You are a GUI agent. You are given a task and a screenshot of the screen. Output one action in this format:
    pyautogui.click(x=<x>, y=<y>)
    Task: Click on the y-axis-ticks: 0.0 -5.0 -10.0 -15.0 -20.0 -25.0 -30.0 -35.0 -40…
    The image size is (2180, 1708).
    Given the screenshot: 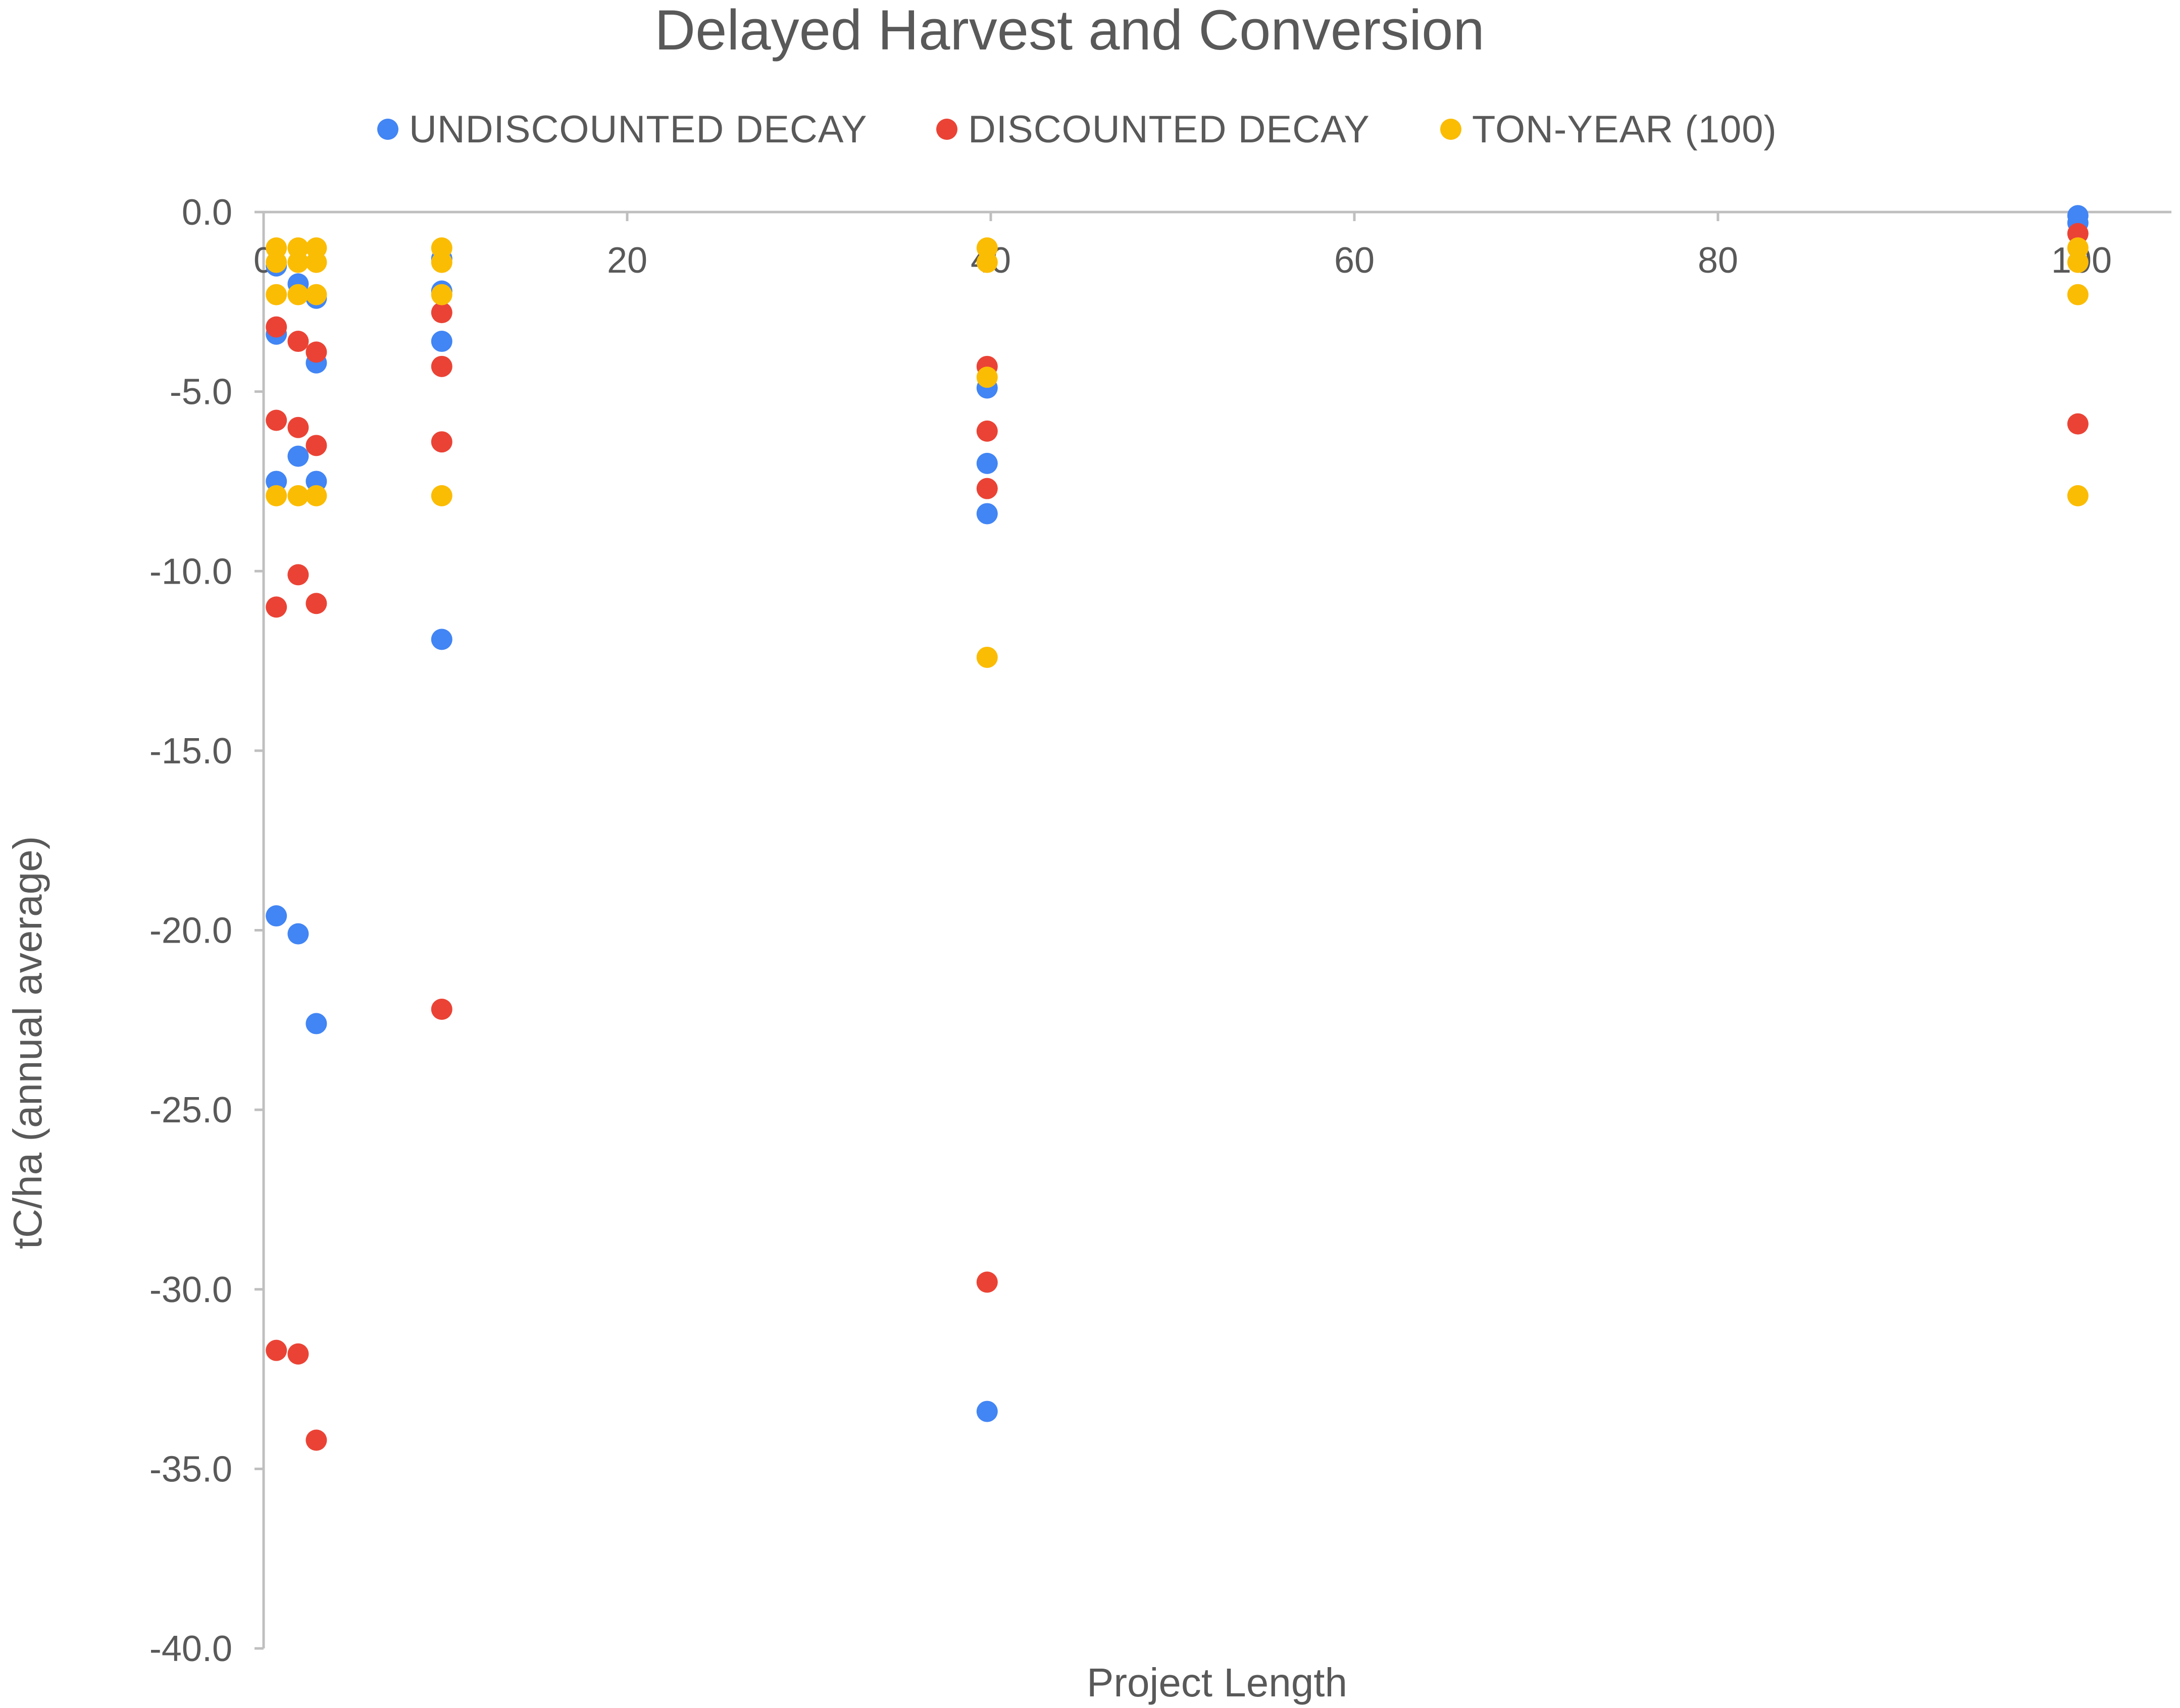 What is the action you would take?
    pyautogui.click(x=206, y=930)
    